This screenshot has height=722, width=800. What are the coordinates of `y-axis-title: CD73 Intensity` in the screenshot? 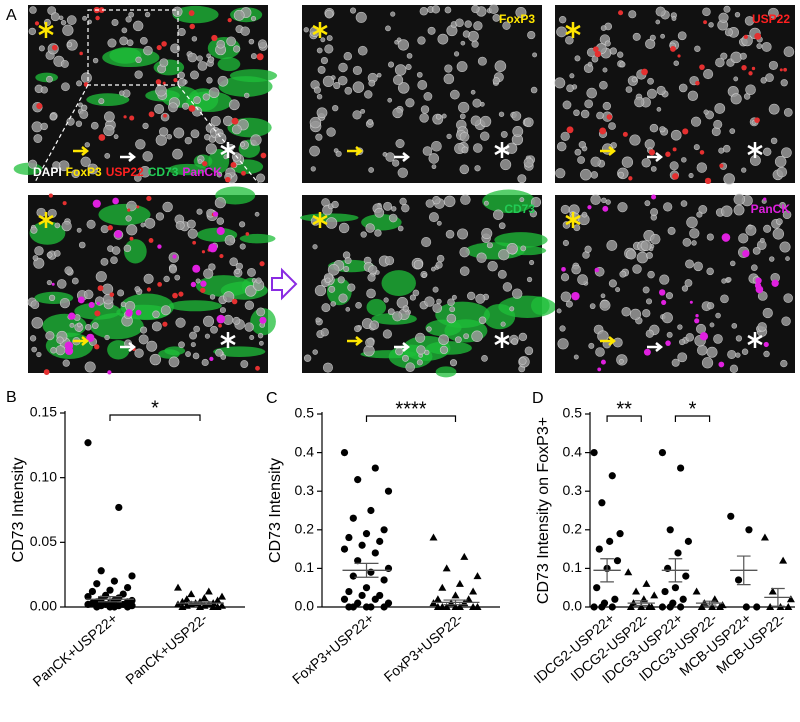 It's located at (275, 510).